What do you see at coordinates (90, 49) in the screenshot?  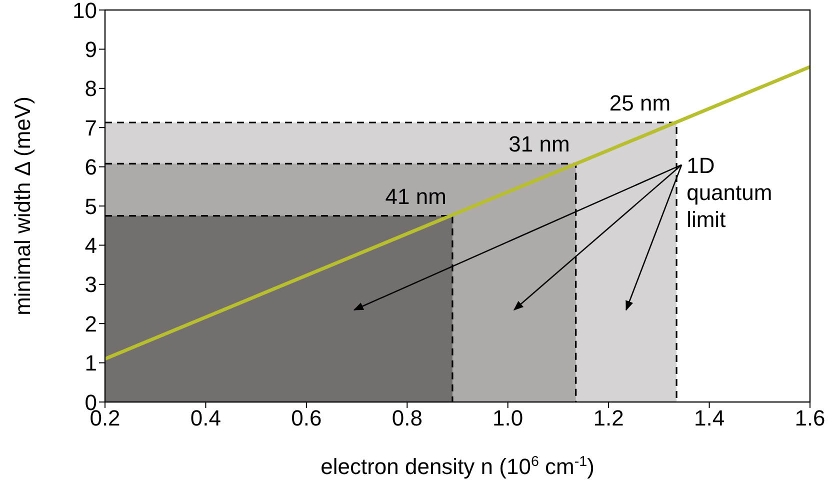 I see `y-tick-label: 9` at bounding box center [90, 49].